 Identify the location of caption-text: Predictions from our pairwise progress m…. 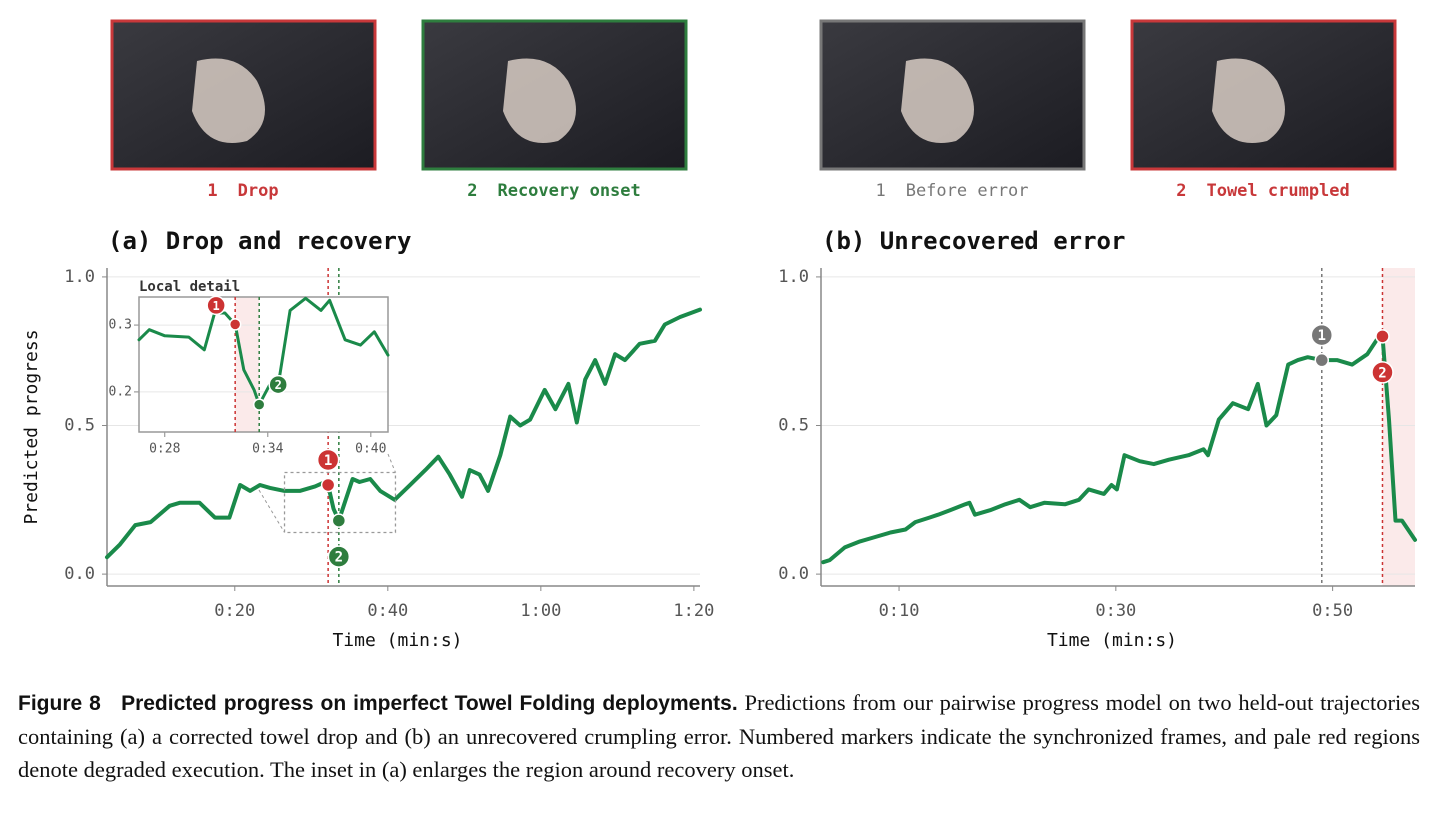
(719, 736).